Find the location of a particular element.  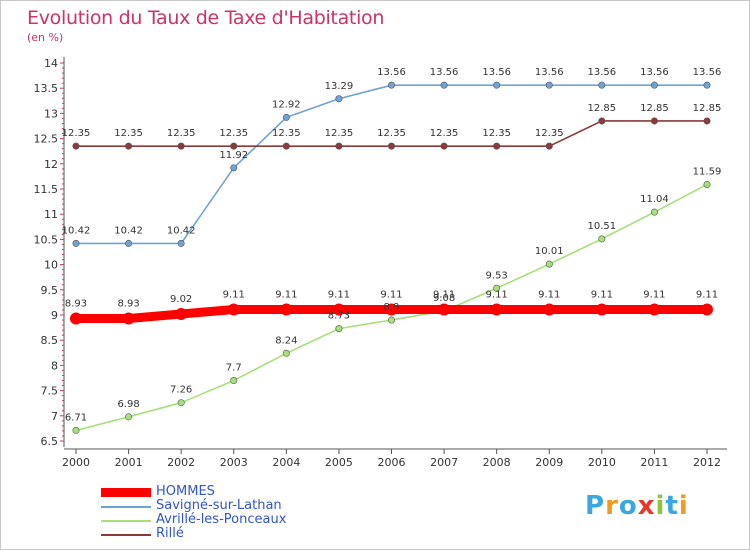

x-tick-label: 2011 is located at coordinates (654, 462).